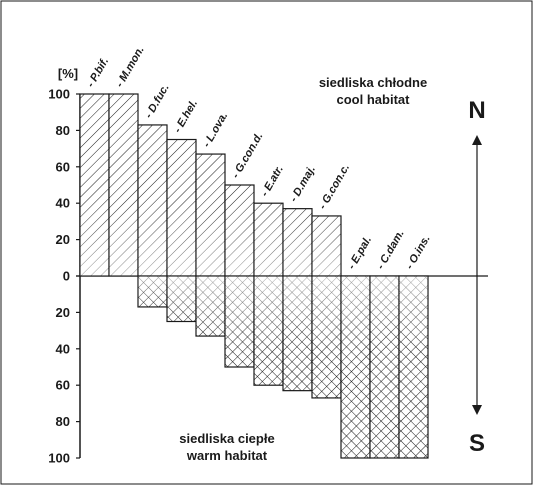 The image size is (533, 485). I want to click on species-label: - D.maj., so click(303, 184).